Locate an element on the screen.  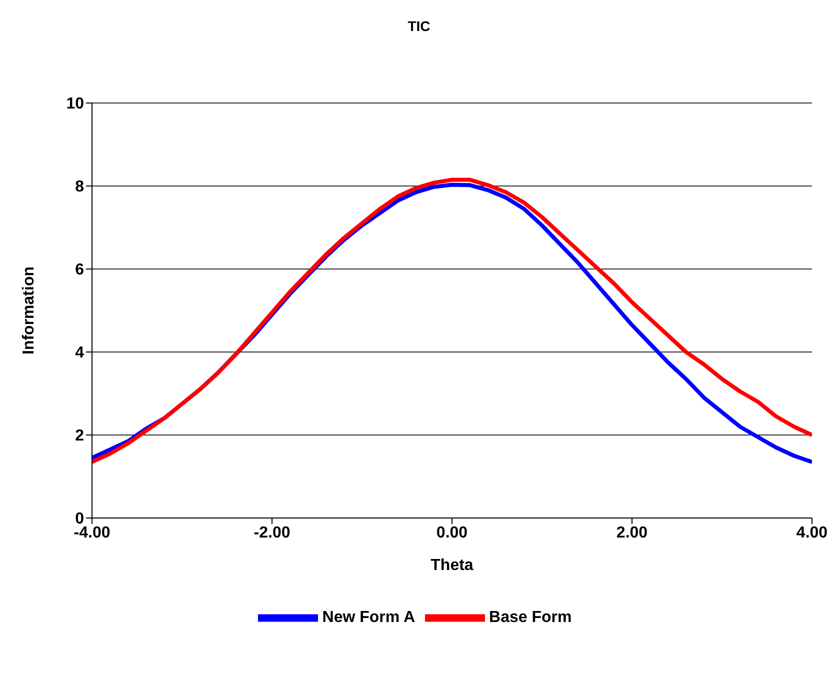
x-axis-title: Theta is located at coordinates (452, 565).